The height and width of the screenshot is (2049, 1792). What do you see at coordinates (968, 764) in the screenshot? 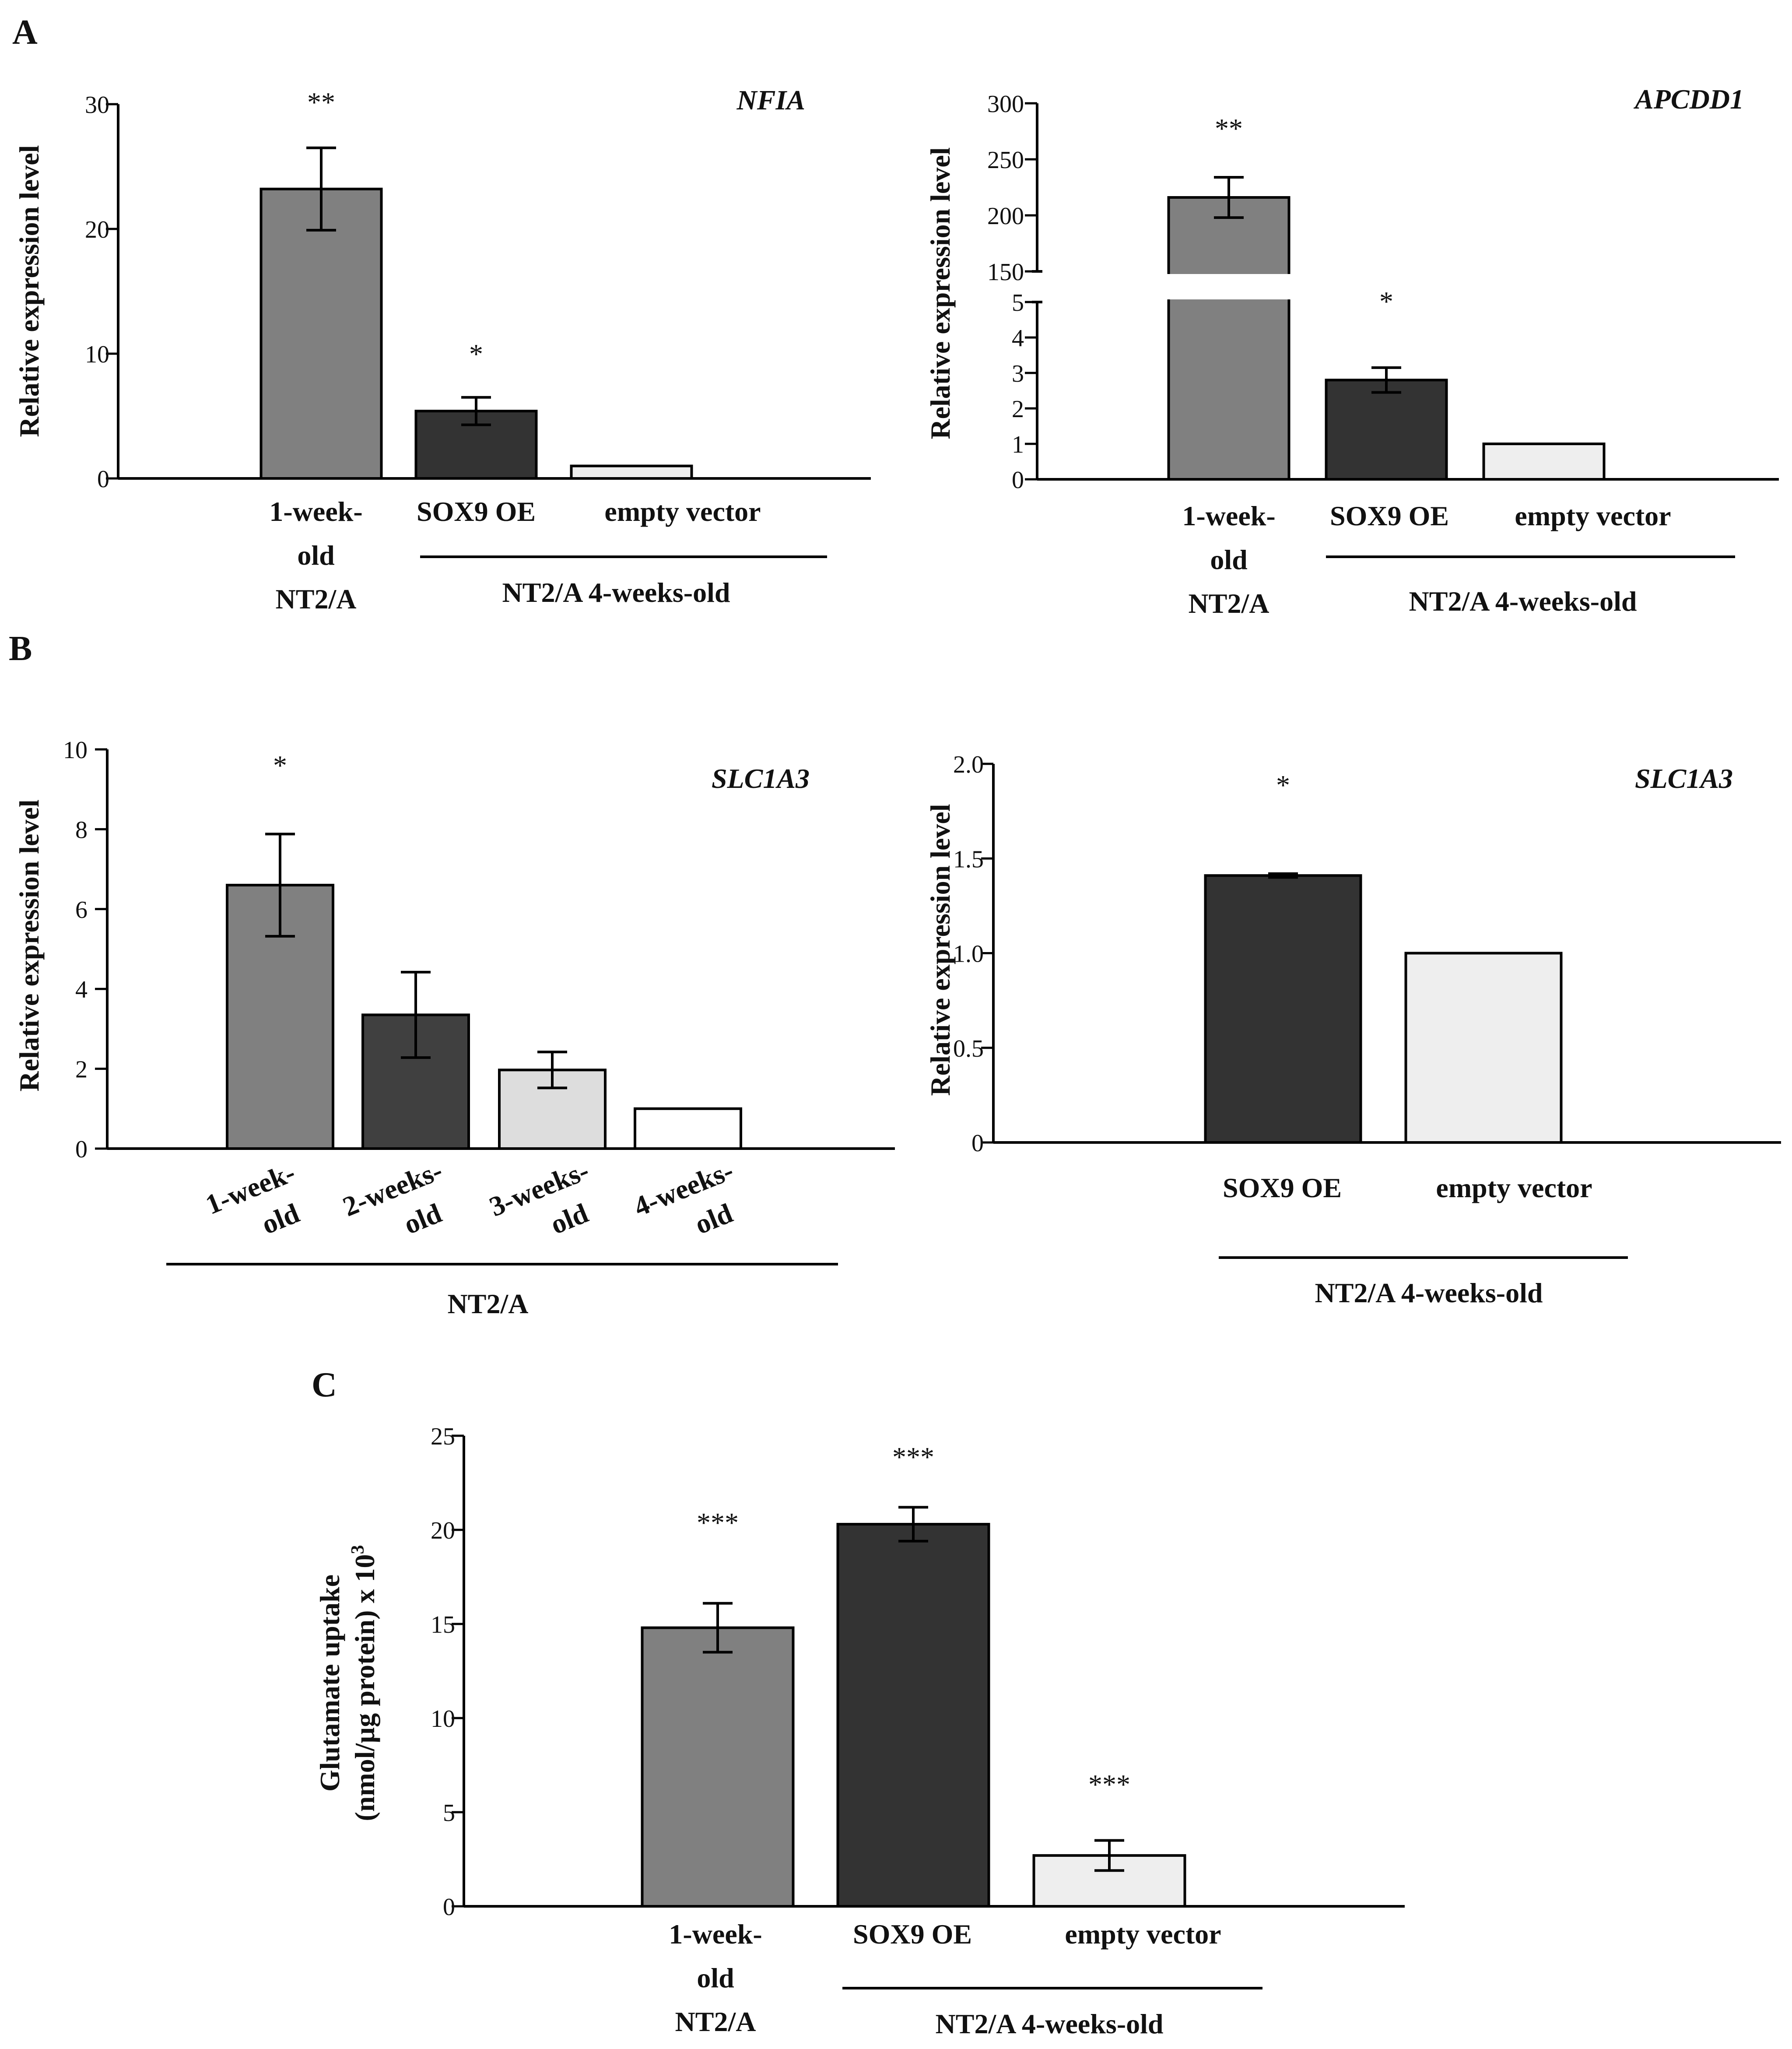
I see `y-tick-label: 2.0` at bounding box center [968, 764].